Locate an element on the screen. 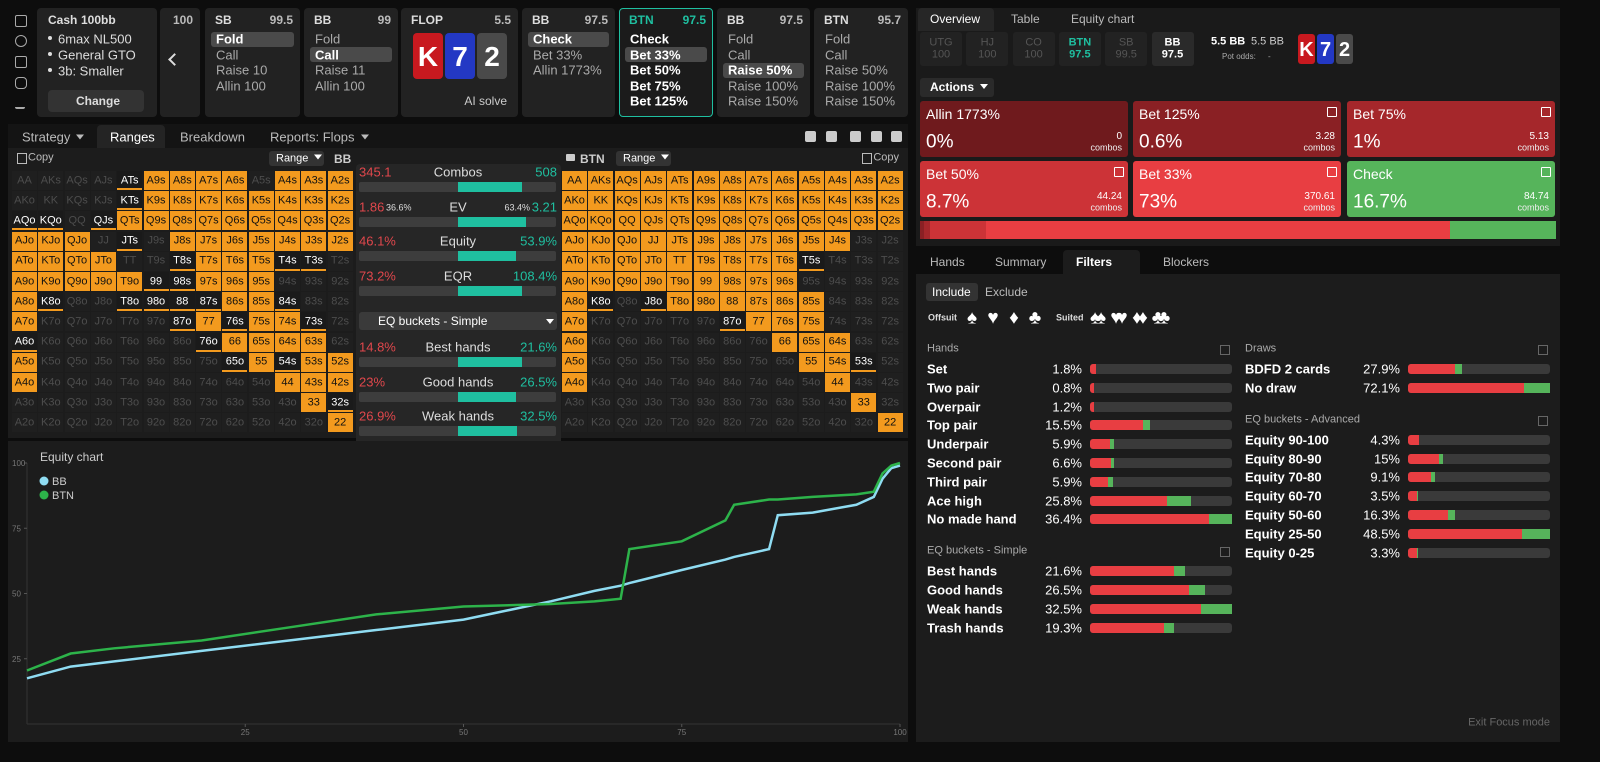 The image size is (1600, 762). hand-label: AKs is located at coordinates (50, 180).